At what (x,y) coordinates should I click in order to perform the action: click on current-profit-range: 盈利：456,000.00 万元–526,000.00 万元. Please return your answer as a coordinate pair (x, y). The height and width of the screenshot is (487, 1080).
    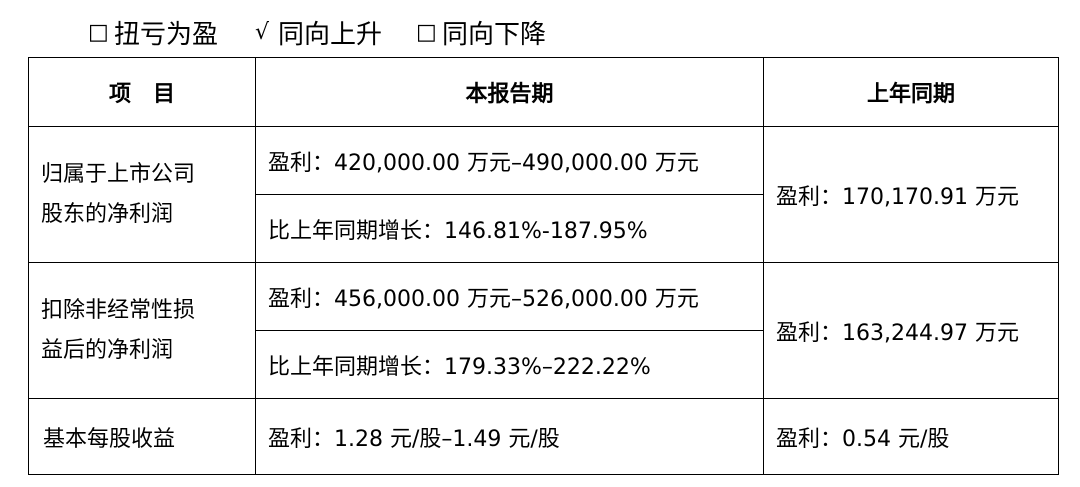
    Looking at the image, I should click on (509, 296).